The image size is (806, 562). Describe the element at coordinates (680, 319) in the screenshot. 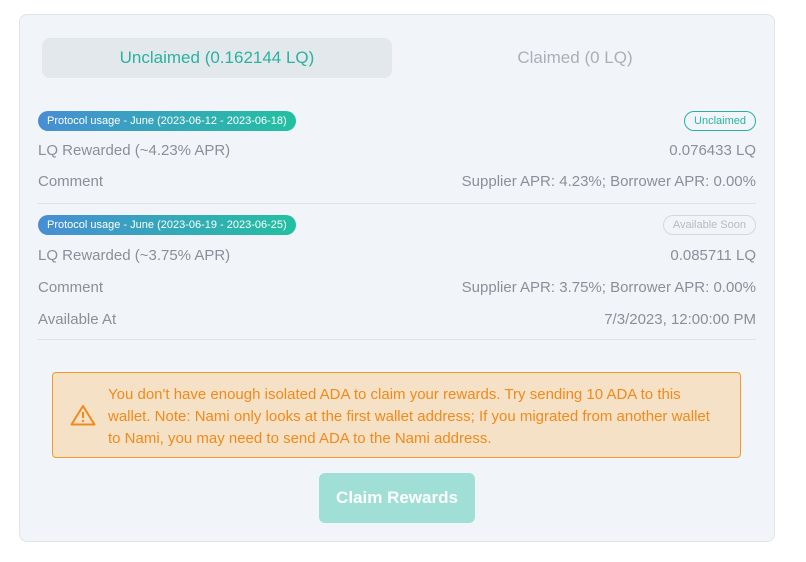

I see `row-value: 7/3/2023, 12:00:00 PM` at that location.